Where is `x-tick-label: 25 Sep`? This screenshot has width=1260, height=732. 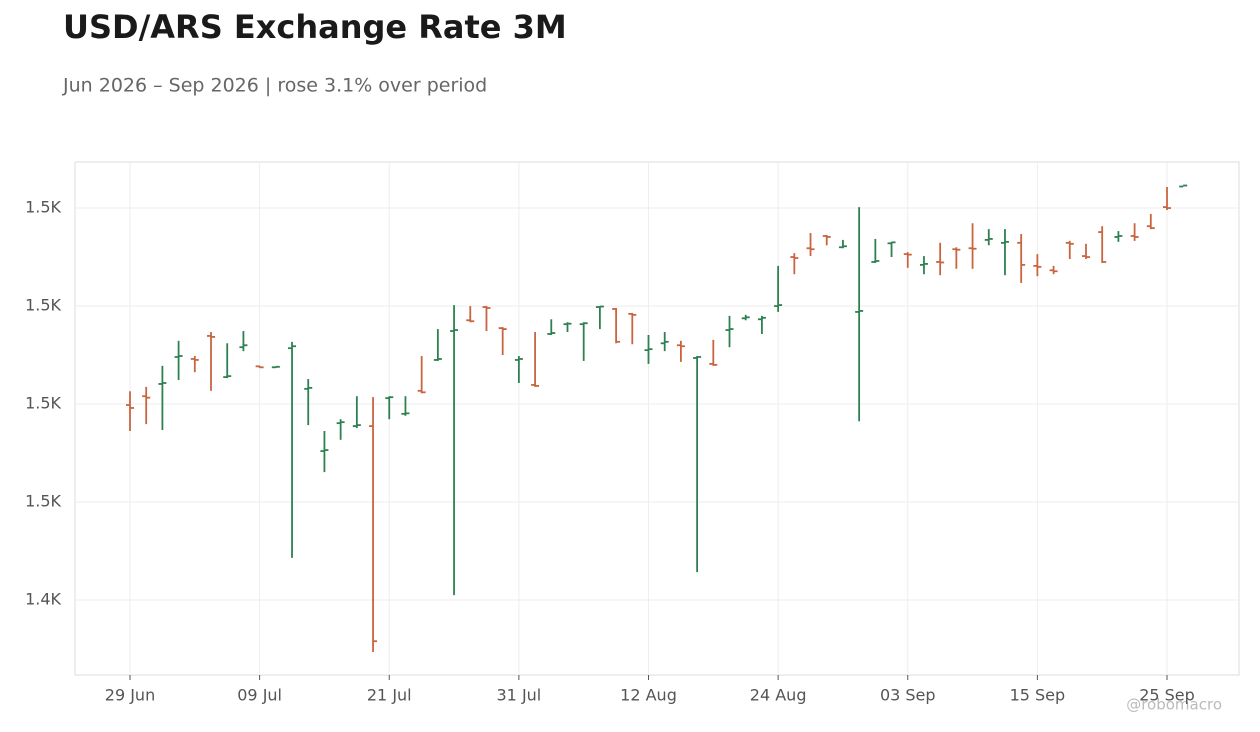
x-tick-label: 25 Sep is located at coordinates (1167, 695).